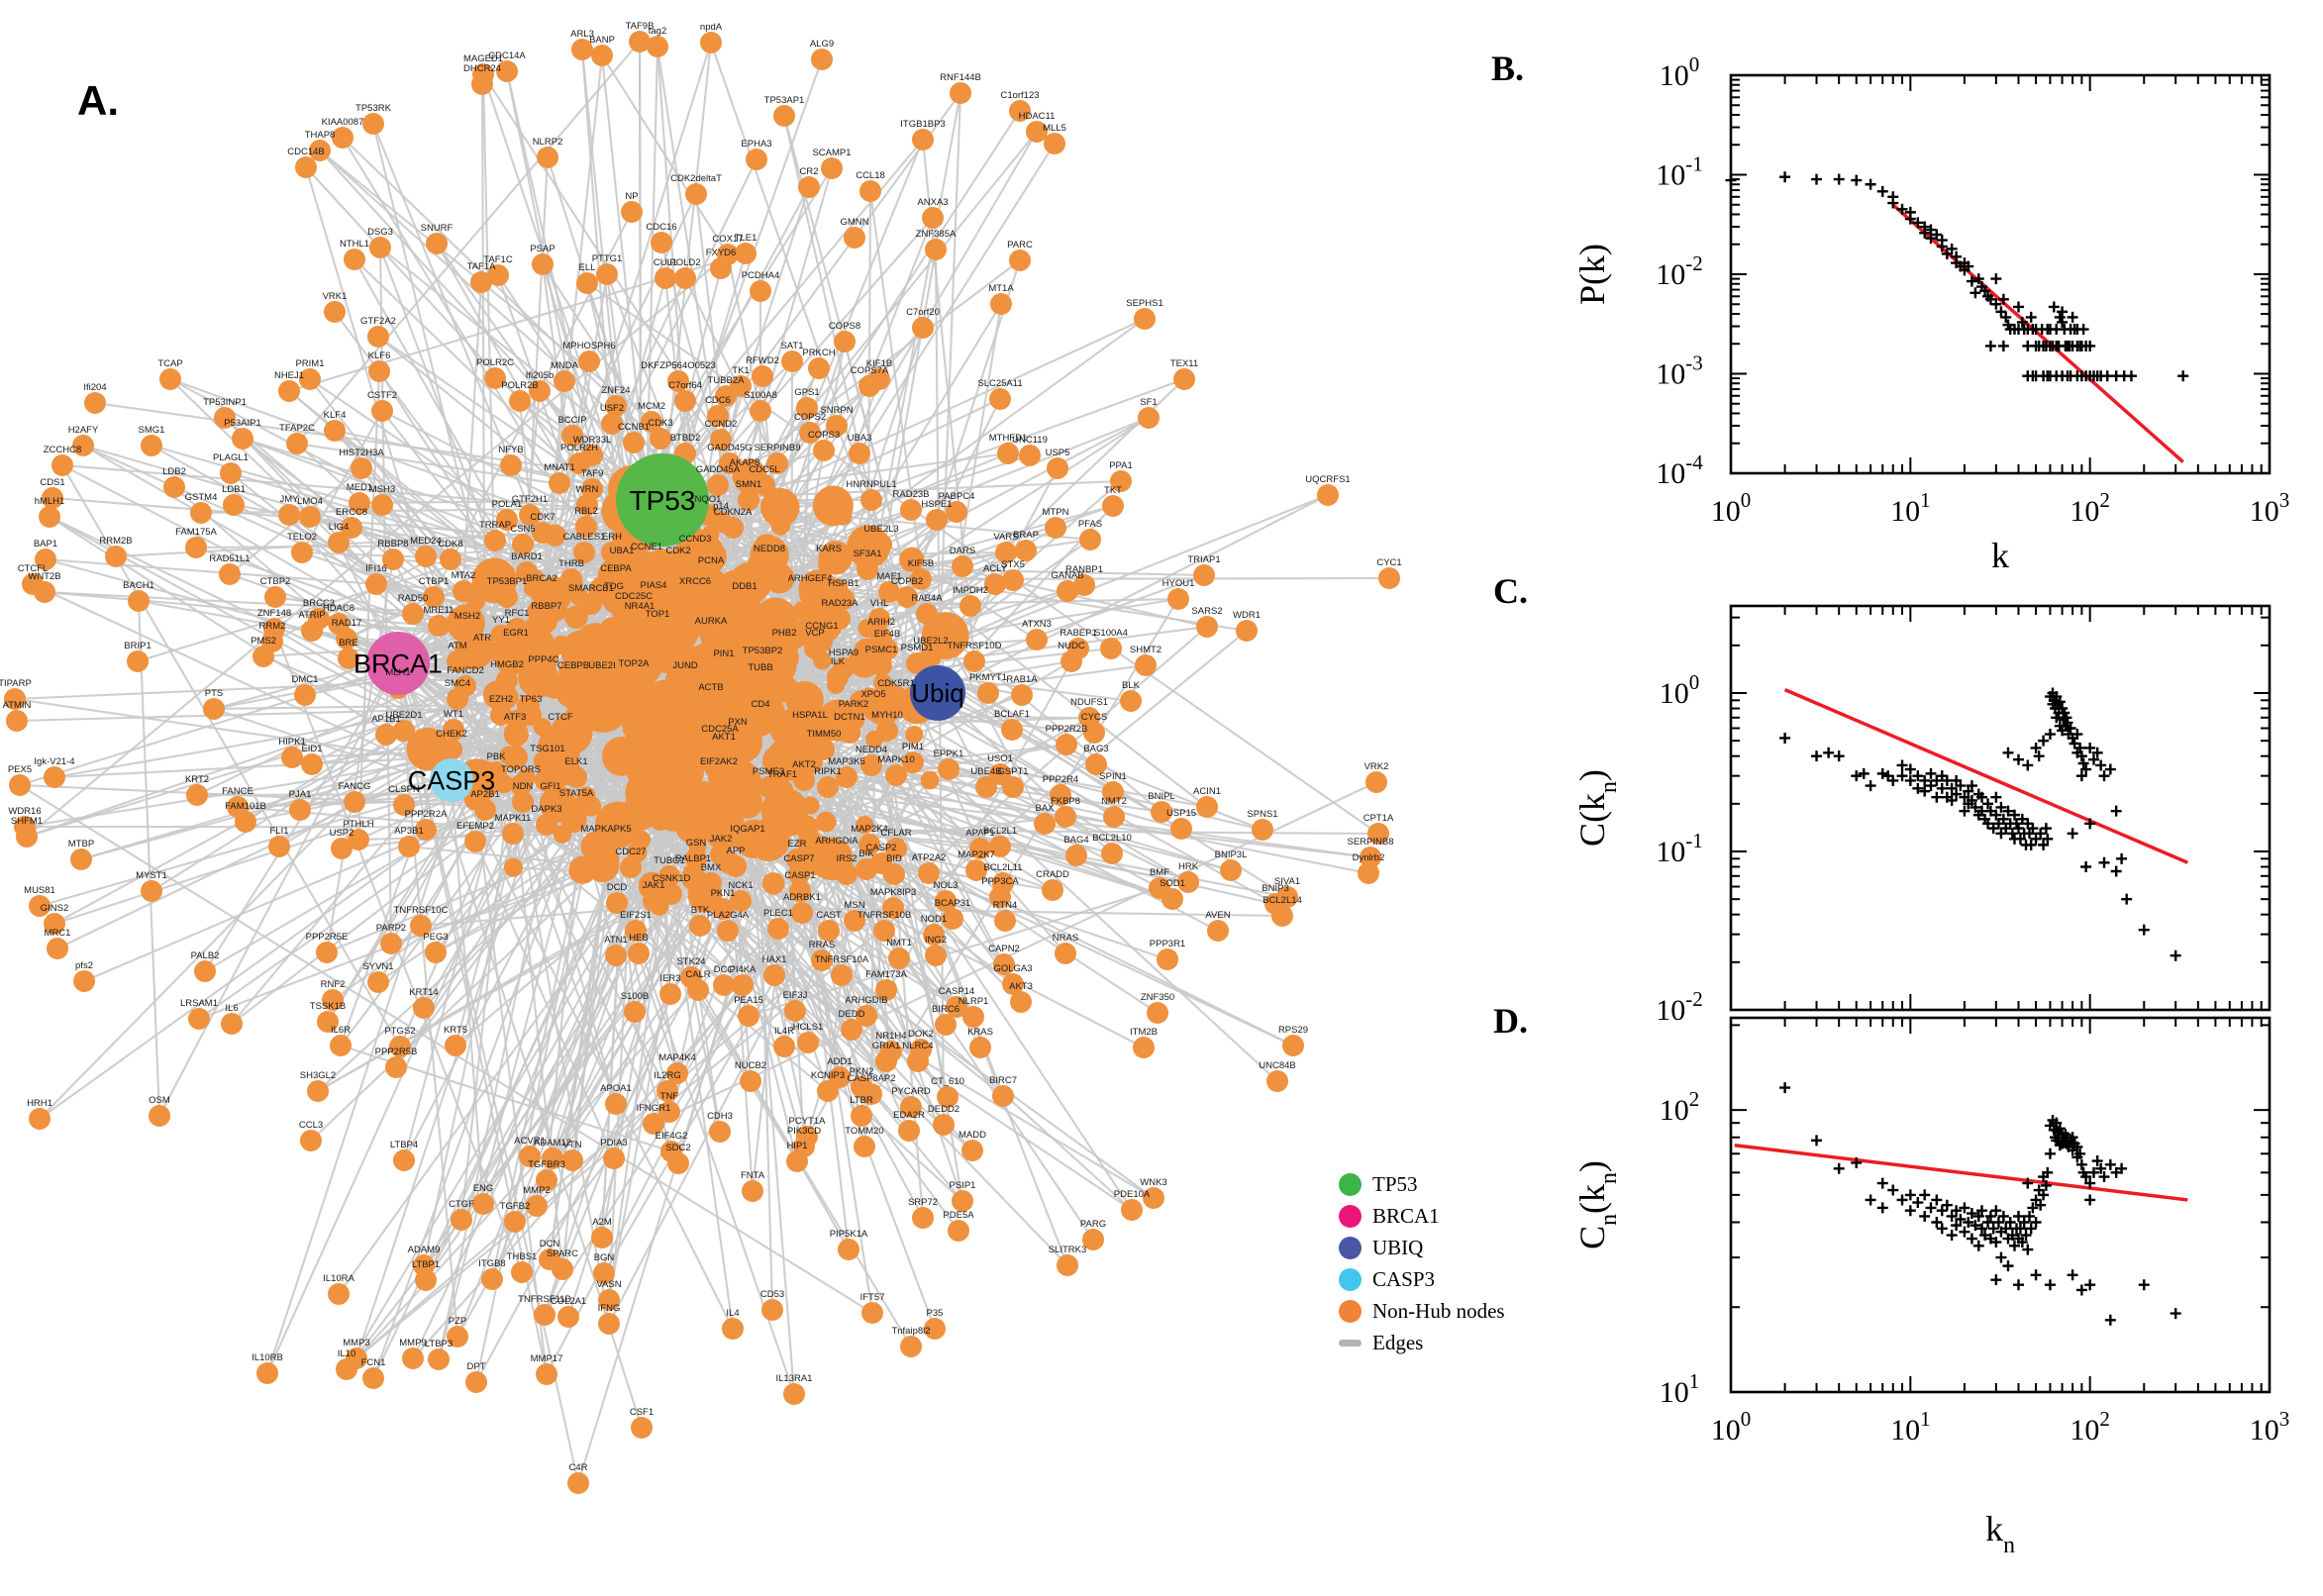 This screenshot has width=2323, height=1596. What do you see at coordinates (932, 202) in the screenshot?
I see `node-label: ANXA3` at bounding box center [932, 202].